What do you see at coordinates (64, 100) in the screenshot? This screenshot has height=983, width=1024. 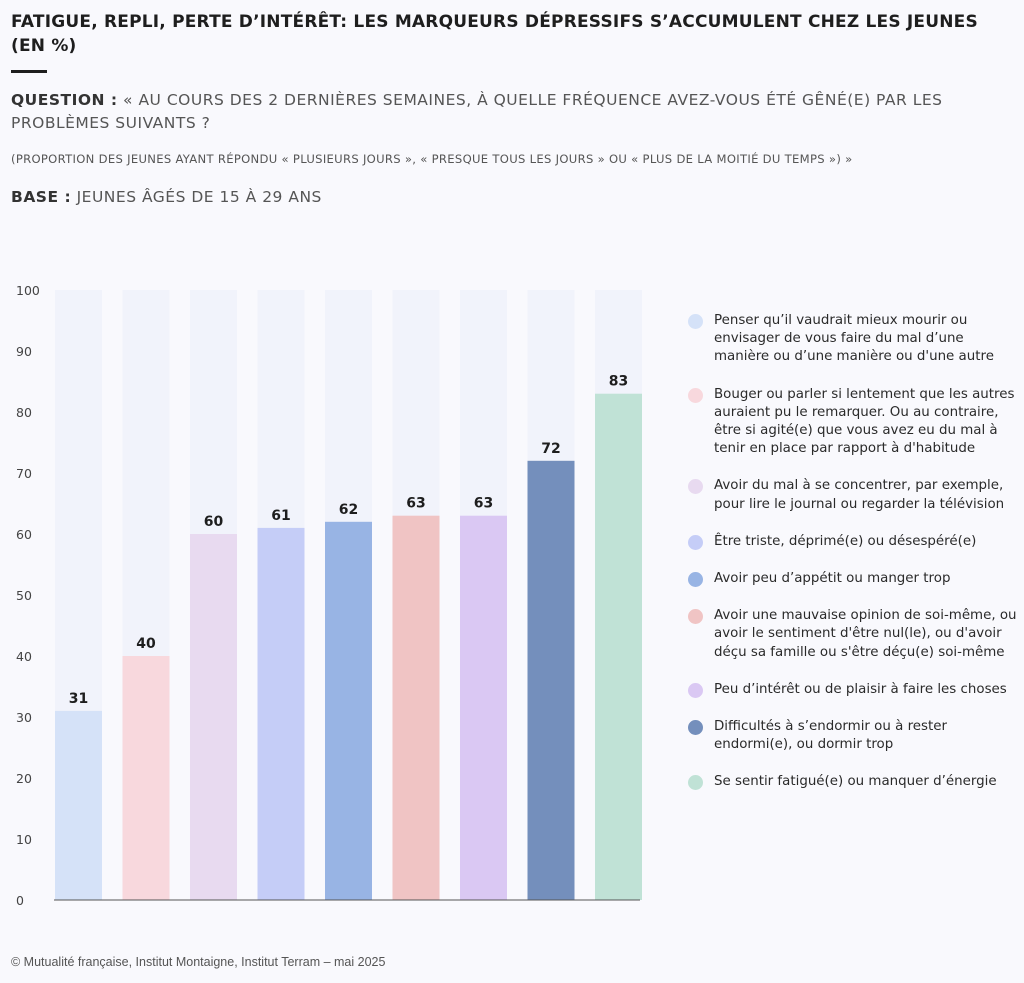 I see `question-label: QUESTION :` at bounding box center [64, 100].